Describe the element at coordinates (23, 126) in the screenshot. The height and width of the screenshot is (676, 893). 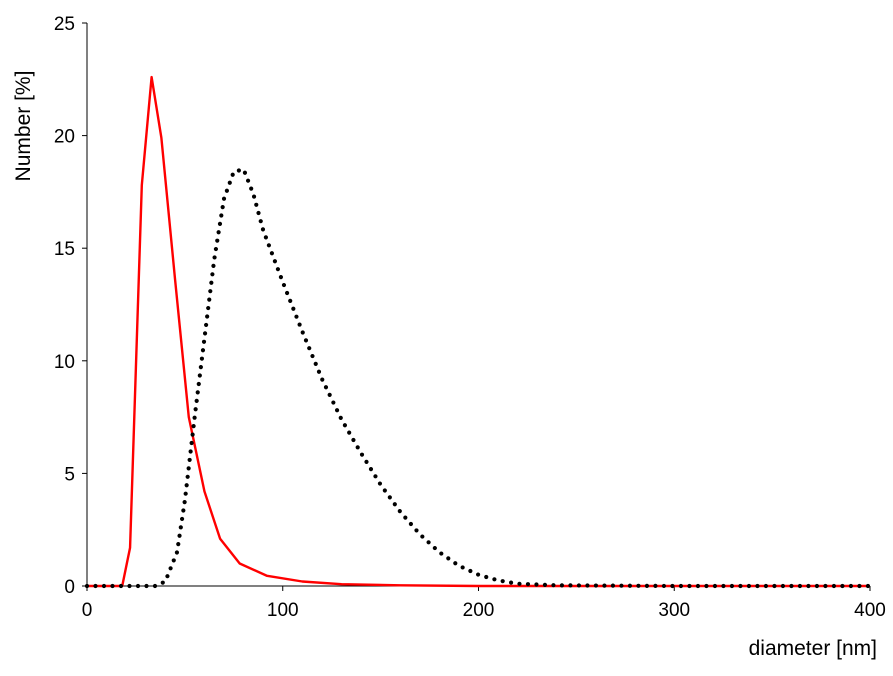
I see `y-axis-title: Number [%]` at that location.